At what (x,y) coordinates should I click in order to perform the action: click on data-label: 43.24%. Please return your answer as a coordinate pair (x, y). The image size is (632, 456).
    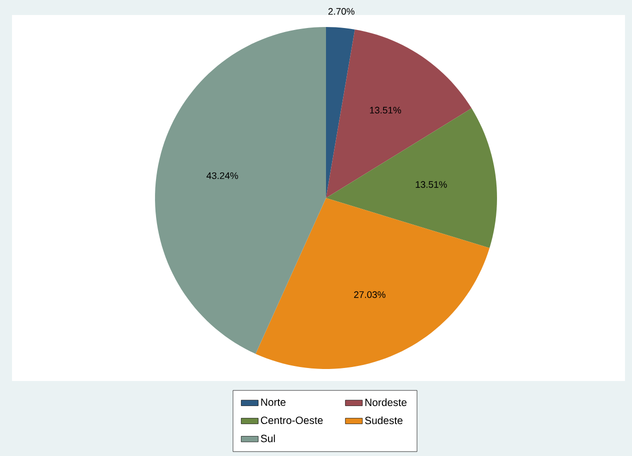
    Looking at the image, I should click on (222, 176).